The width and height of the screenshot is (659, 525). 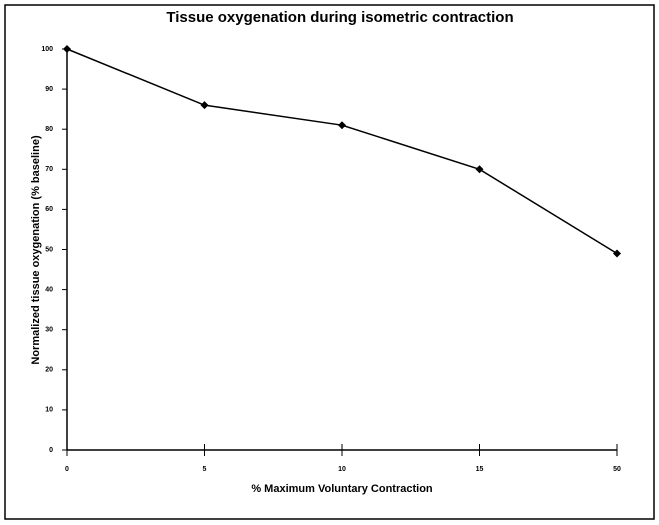 I want to click on y-tick-label: 10, so click(x=49, y=410).